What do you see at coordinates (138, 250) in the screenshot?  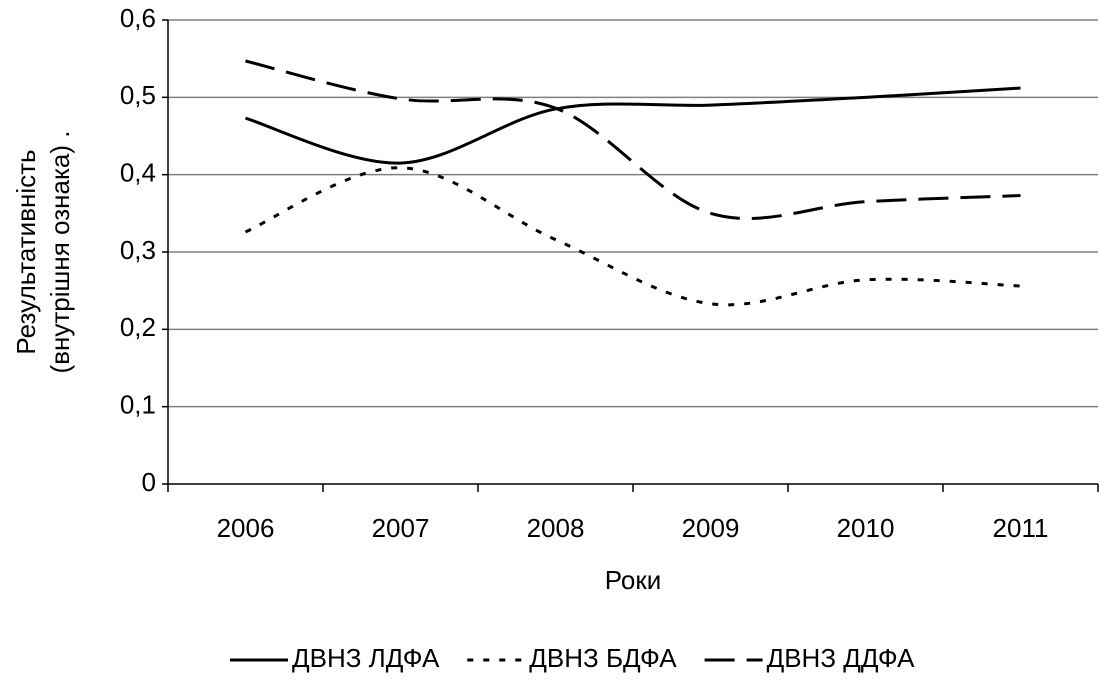 I see `y-tick-label: 0,3` at bounding box center [138, 250].